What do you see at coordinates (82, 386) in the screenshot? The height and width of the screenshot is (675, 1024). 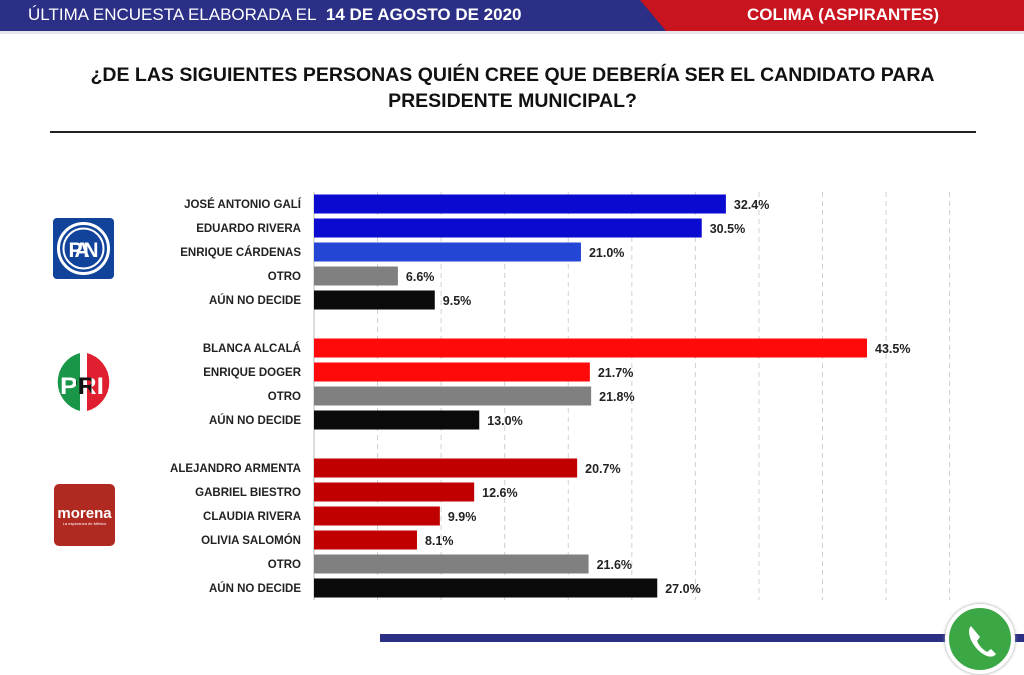 I see `pri-logo-text: PRI` at bounding box center [82, 386].